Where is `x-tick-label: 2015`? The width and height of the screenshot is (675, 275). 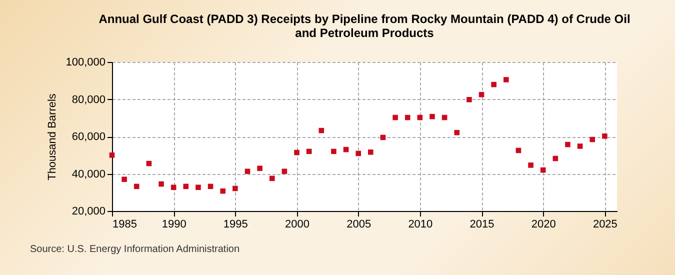 x-tick-label: 2015 is located at coordinates (482, 224).